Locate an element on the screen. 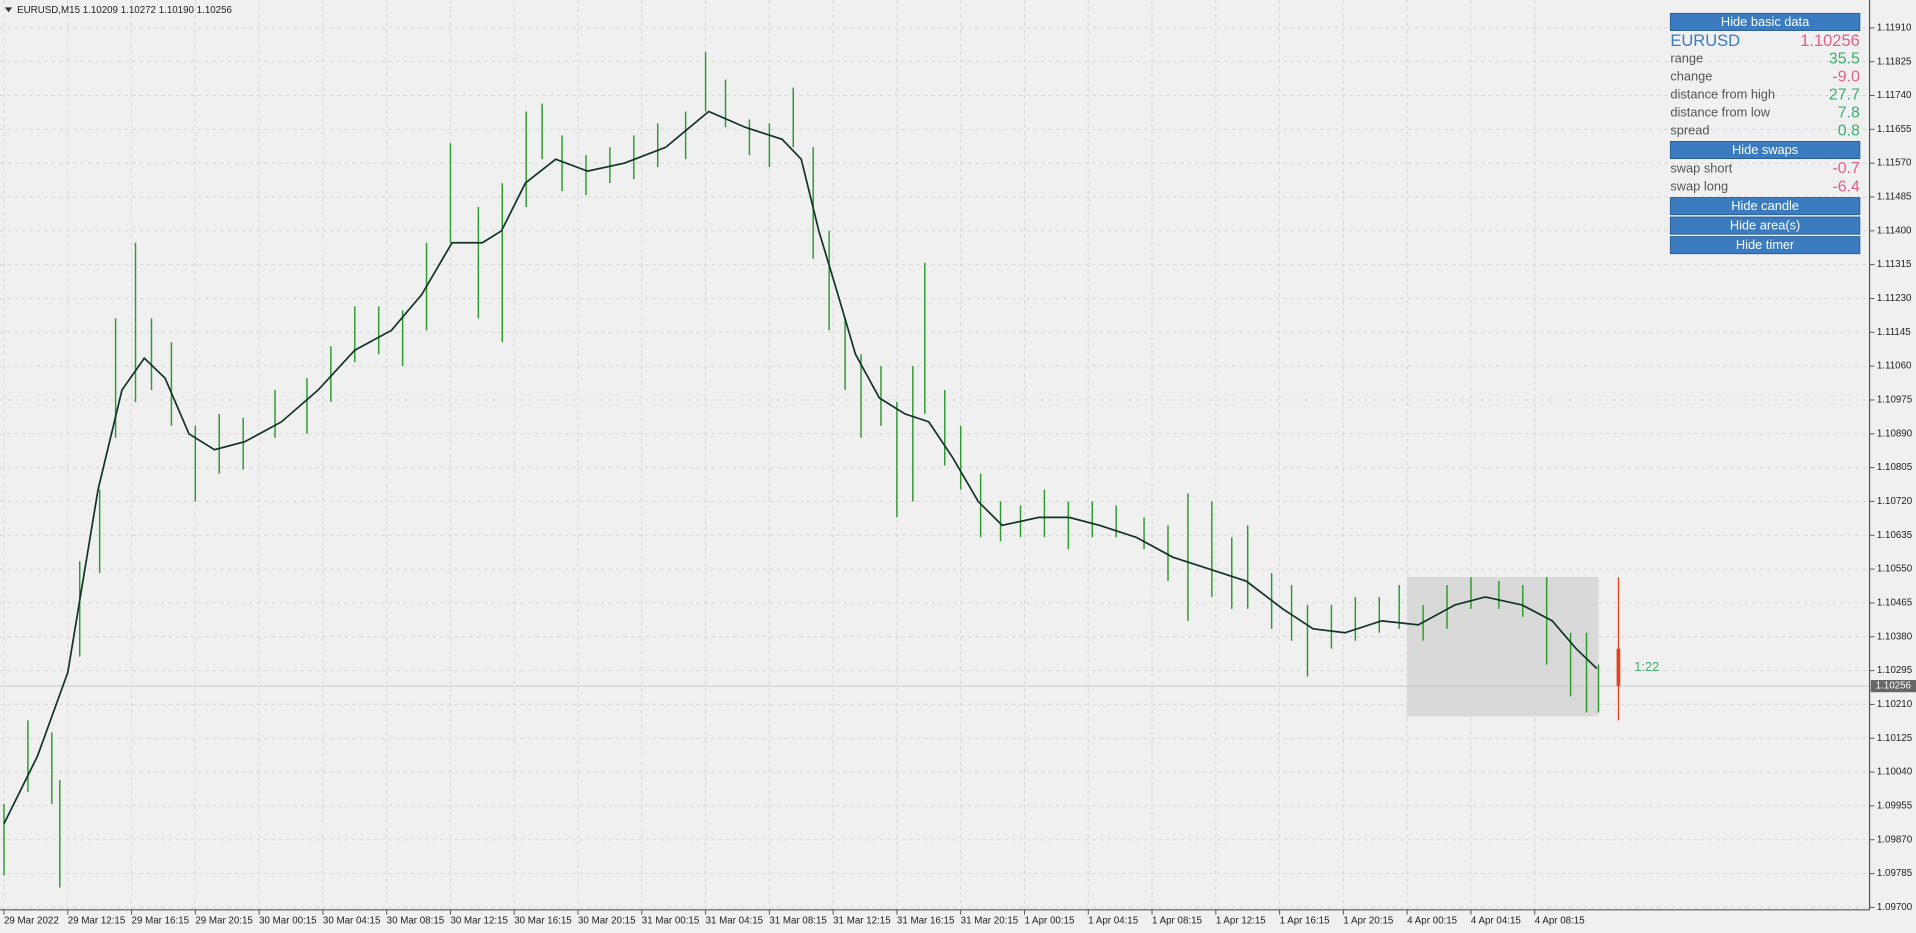 Image resolution: width=1916 pixels, height=933 pixels. y-tick-label: 1.10295 is located at coordinates (1895, 670).